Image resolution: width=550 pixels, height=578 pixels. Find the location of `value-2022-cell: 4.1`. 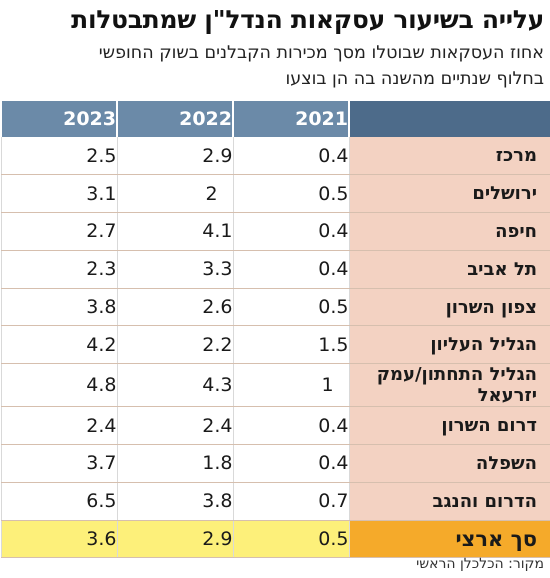

value-2022-cell: 4.1 is located at coordinates (174, 231).